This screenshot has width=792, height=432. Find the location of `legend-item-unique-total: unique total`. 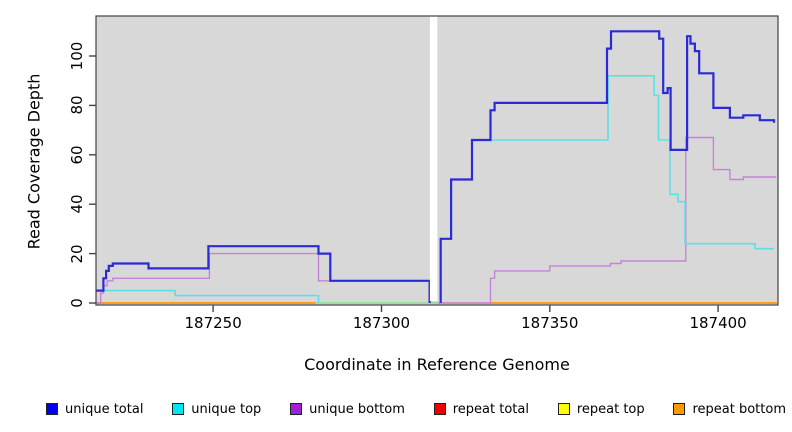

legend-item-unique-total: unique total is located at coordinates (94, 409).